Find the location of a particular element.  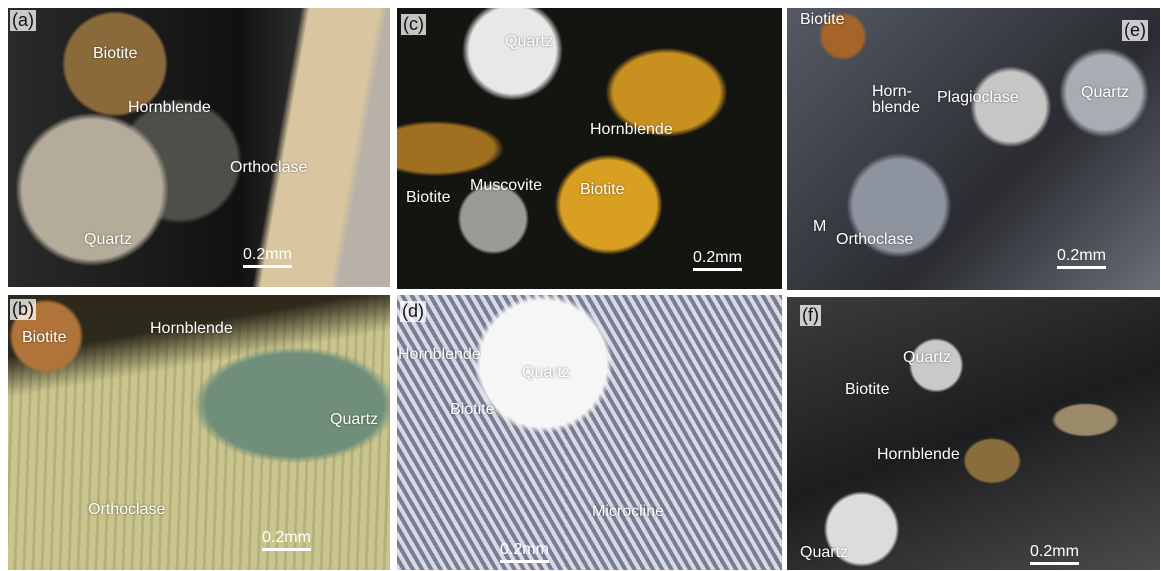

mineral-label: Muscovite is located at coordinates (506, 185).